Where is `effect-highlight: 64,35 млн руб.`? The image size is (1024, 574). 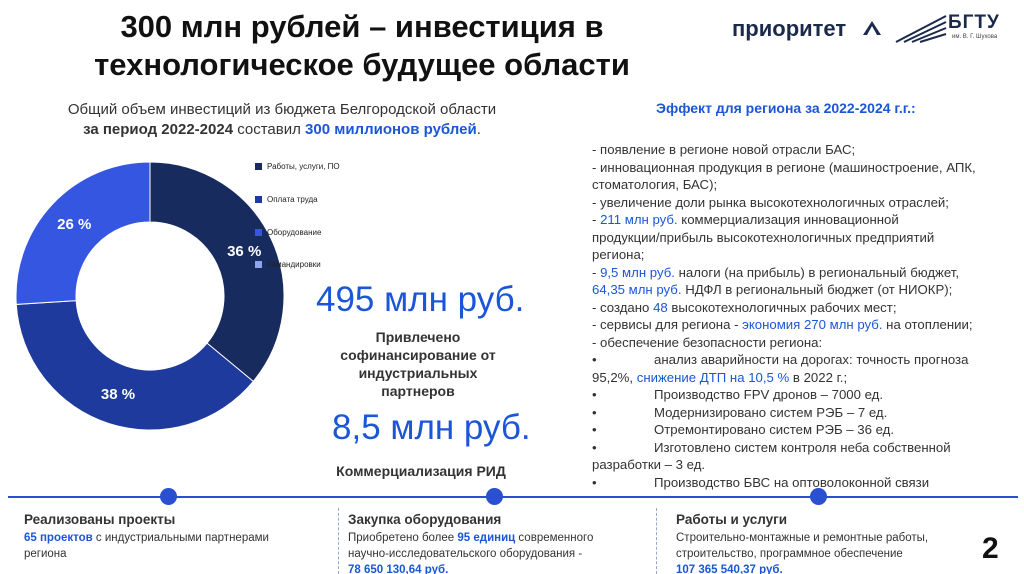
effect-highlight: 64,35 млн руб. is located at coordinates (637, 289).